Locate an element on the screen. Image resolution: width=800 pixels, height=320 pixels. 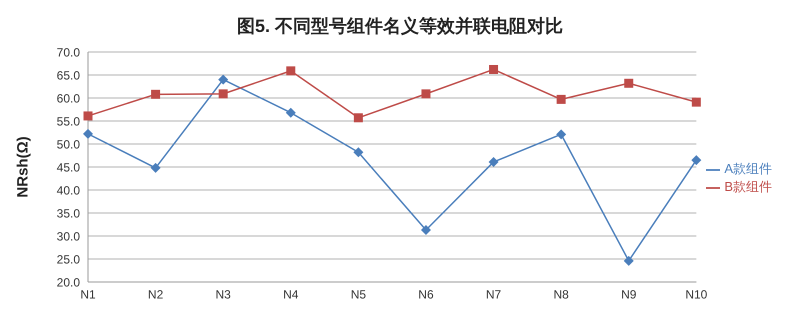
y-tick-label: 30.0 is located at coordinates (68, 236).